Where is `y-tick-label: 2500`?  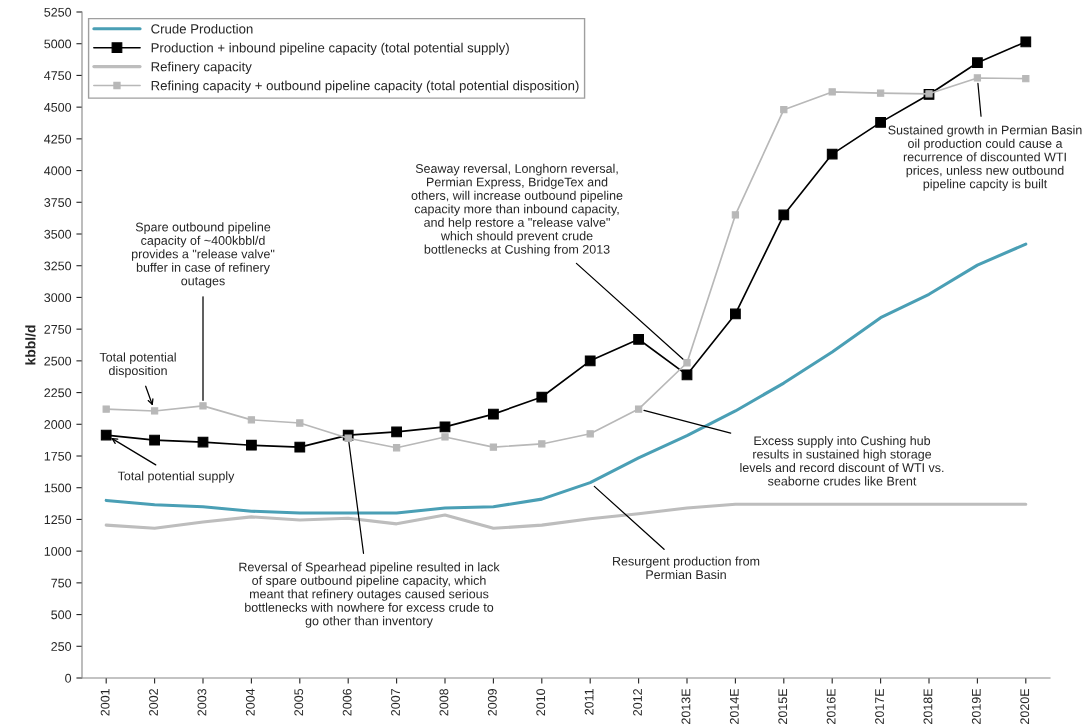
y-tick-label: 2500 is located at coordinates (58, 361).